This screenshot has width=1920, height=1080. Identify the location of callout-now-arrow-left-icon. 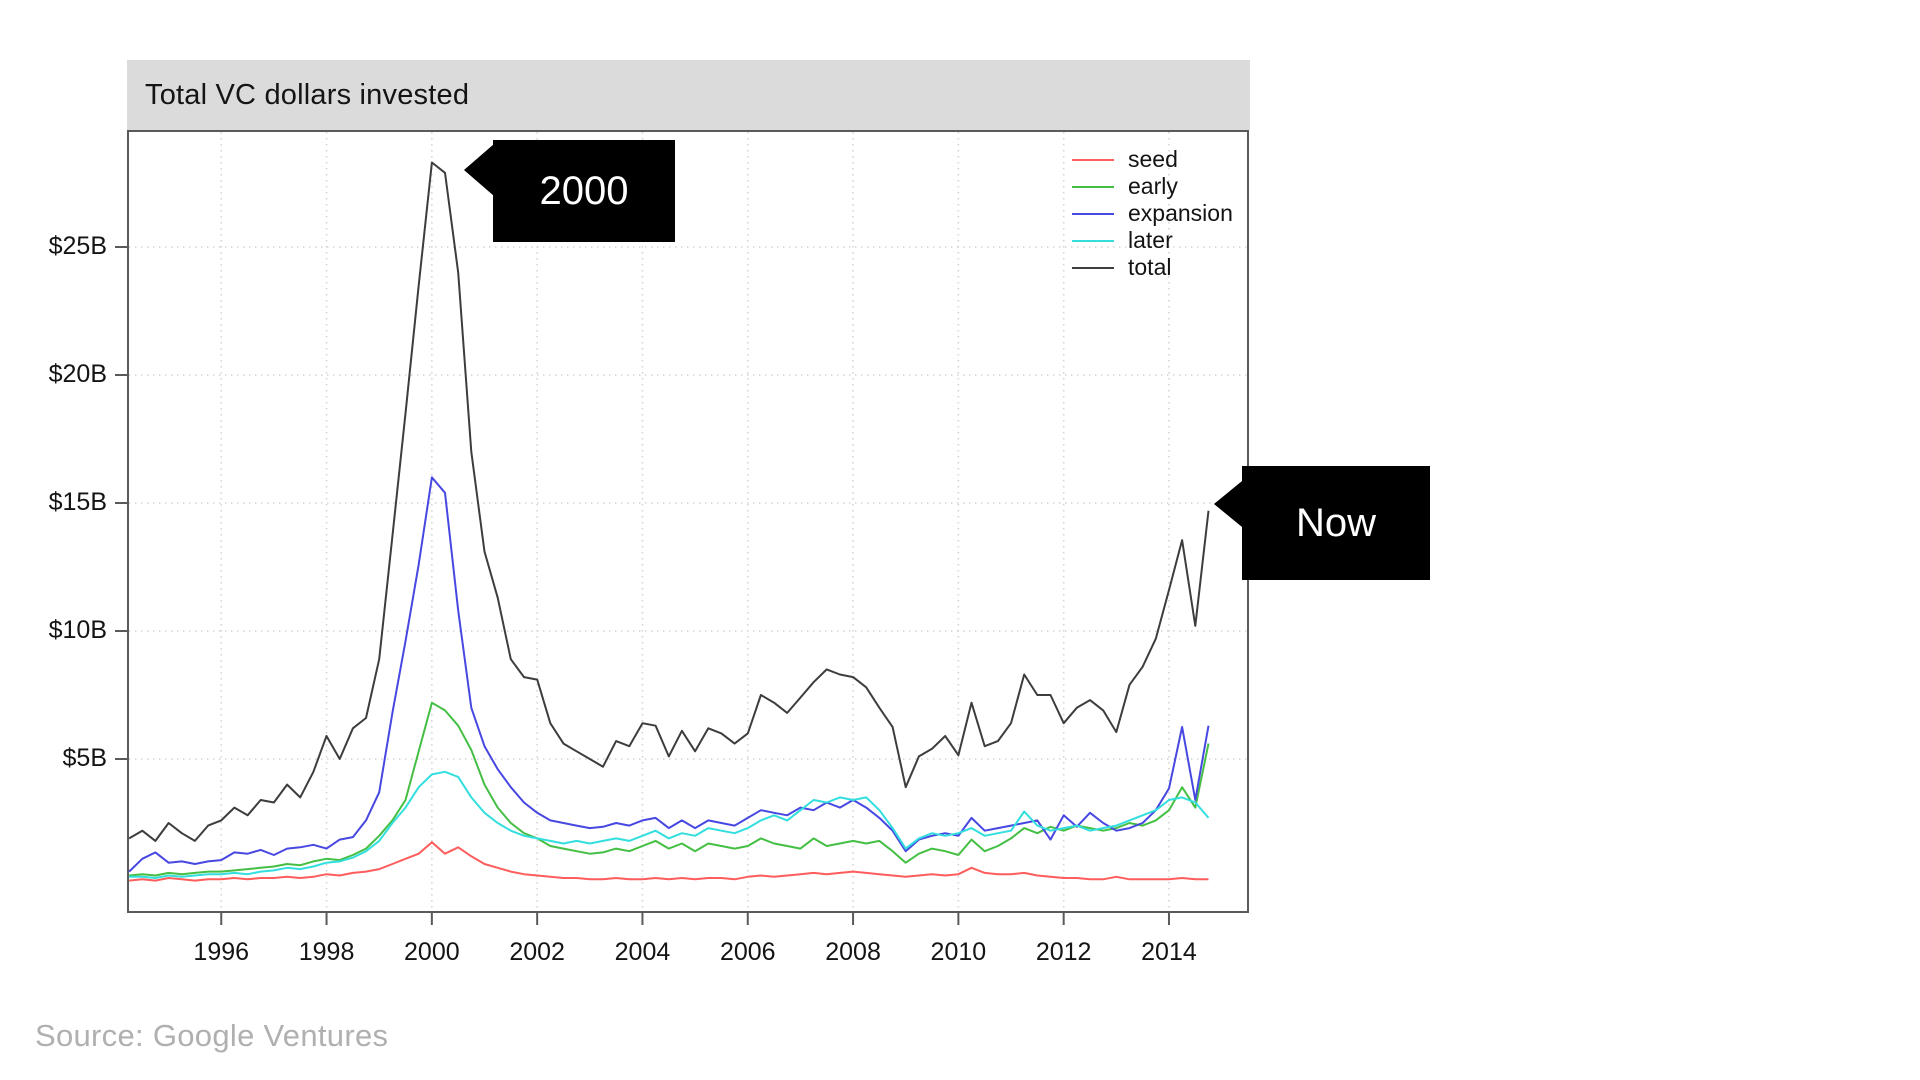
(1228, 504).